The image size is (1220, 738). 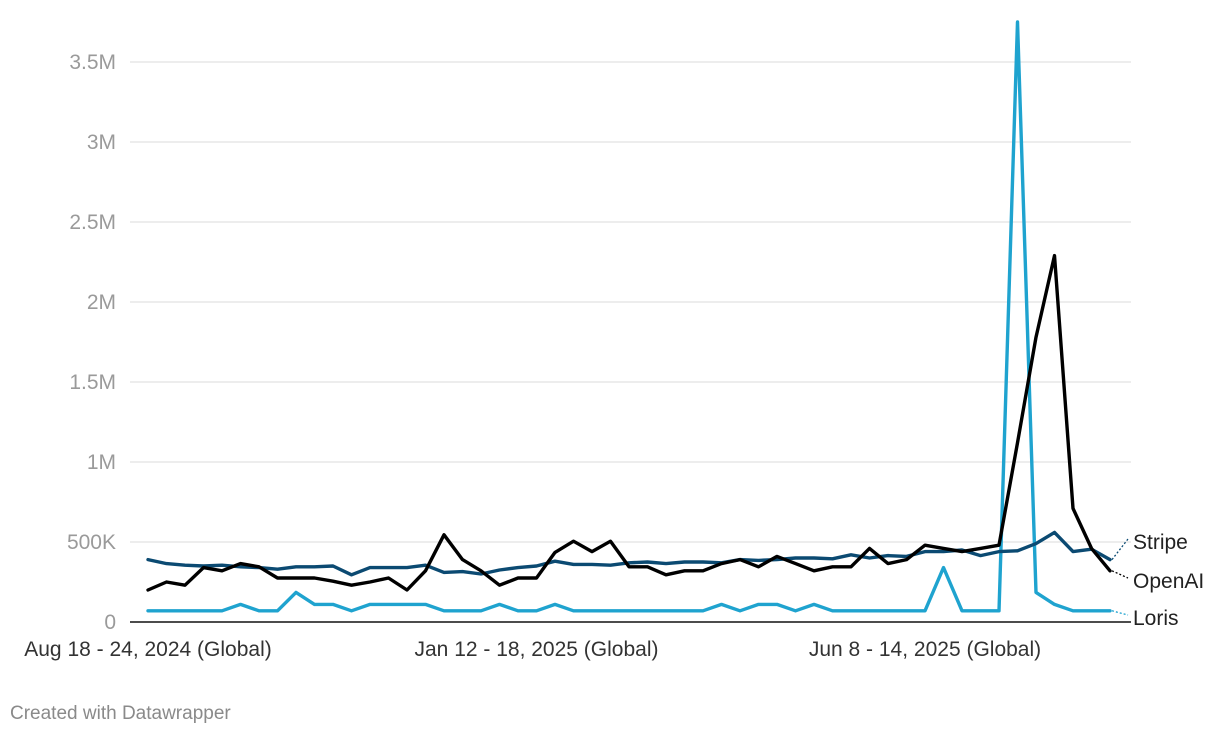 What do you see at coordinates (91, 542) in the screenshot?
I see `y-tick-label: 500K` at bounding box center [91, 542].